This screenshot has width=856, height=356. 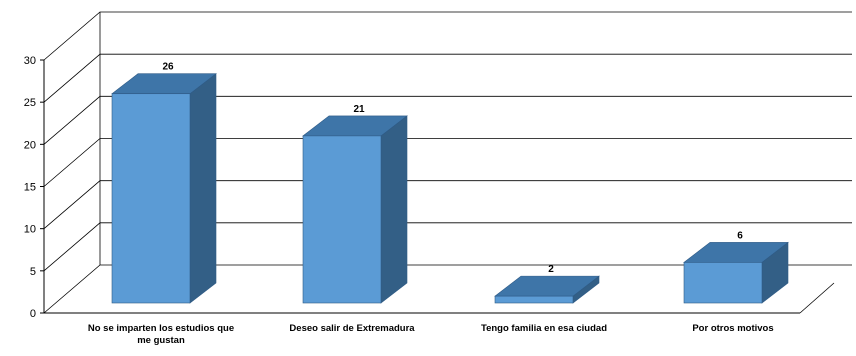 I want to click on y-axis-ticks: 0 5 10 15 20 25 30, so click(x=34, y=187).